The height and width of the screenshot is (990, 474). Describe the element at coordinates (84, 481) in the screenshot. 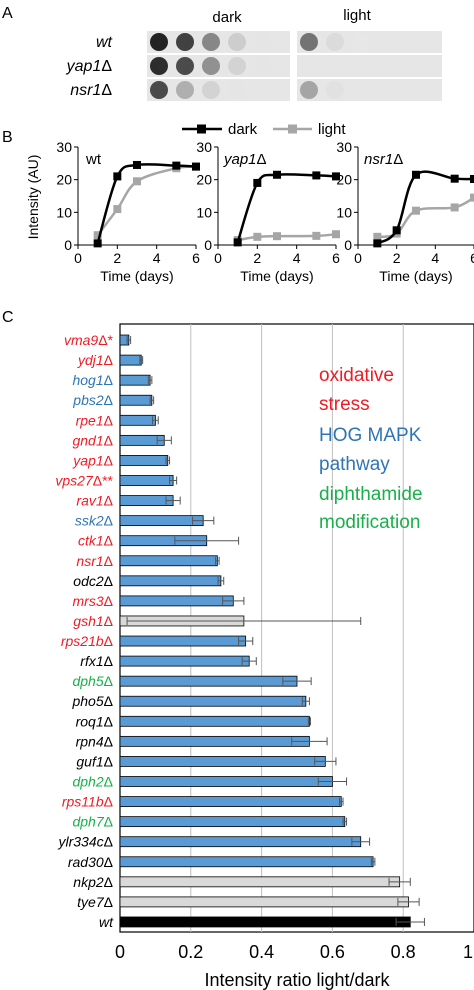

I see `category-label: vps27Δ**` at that location.